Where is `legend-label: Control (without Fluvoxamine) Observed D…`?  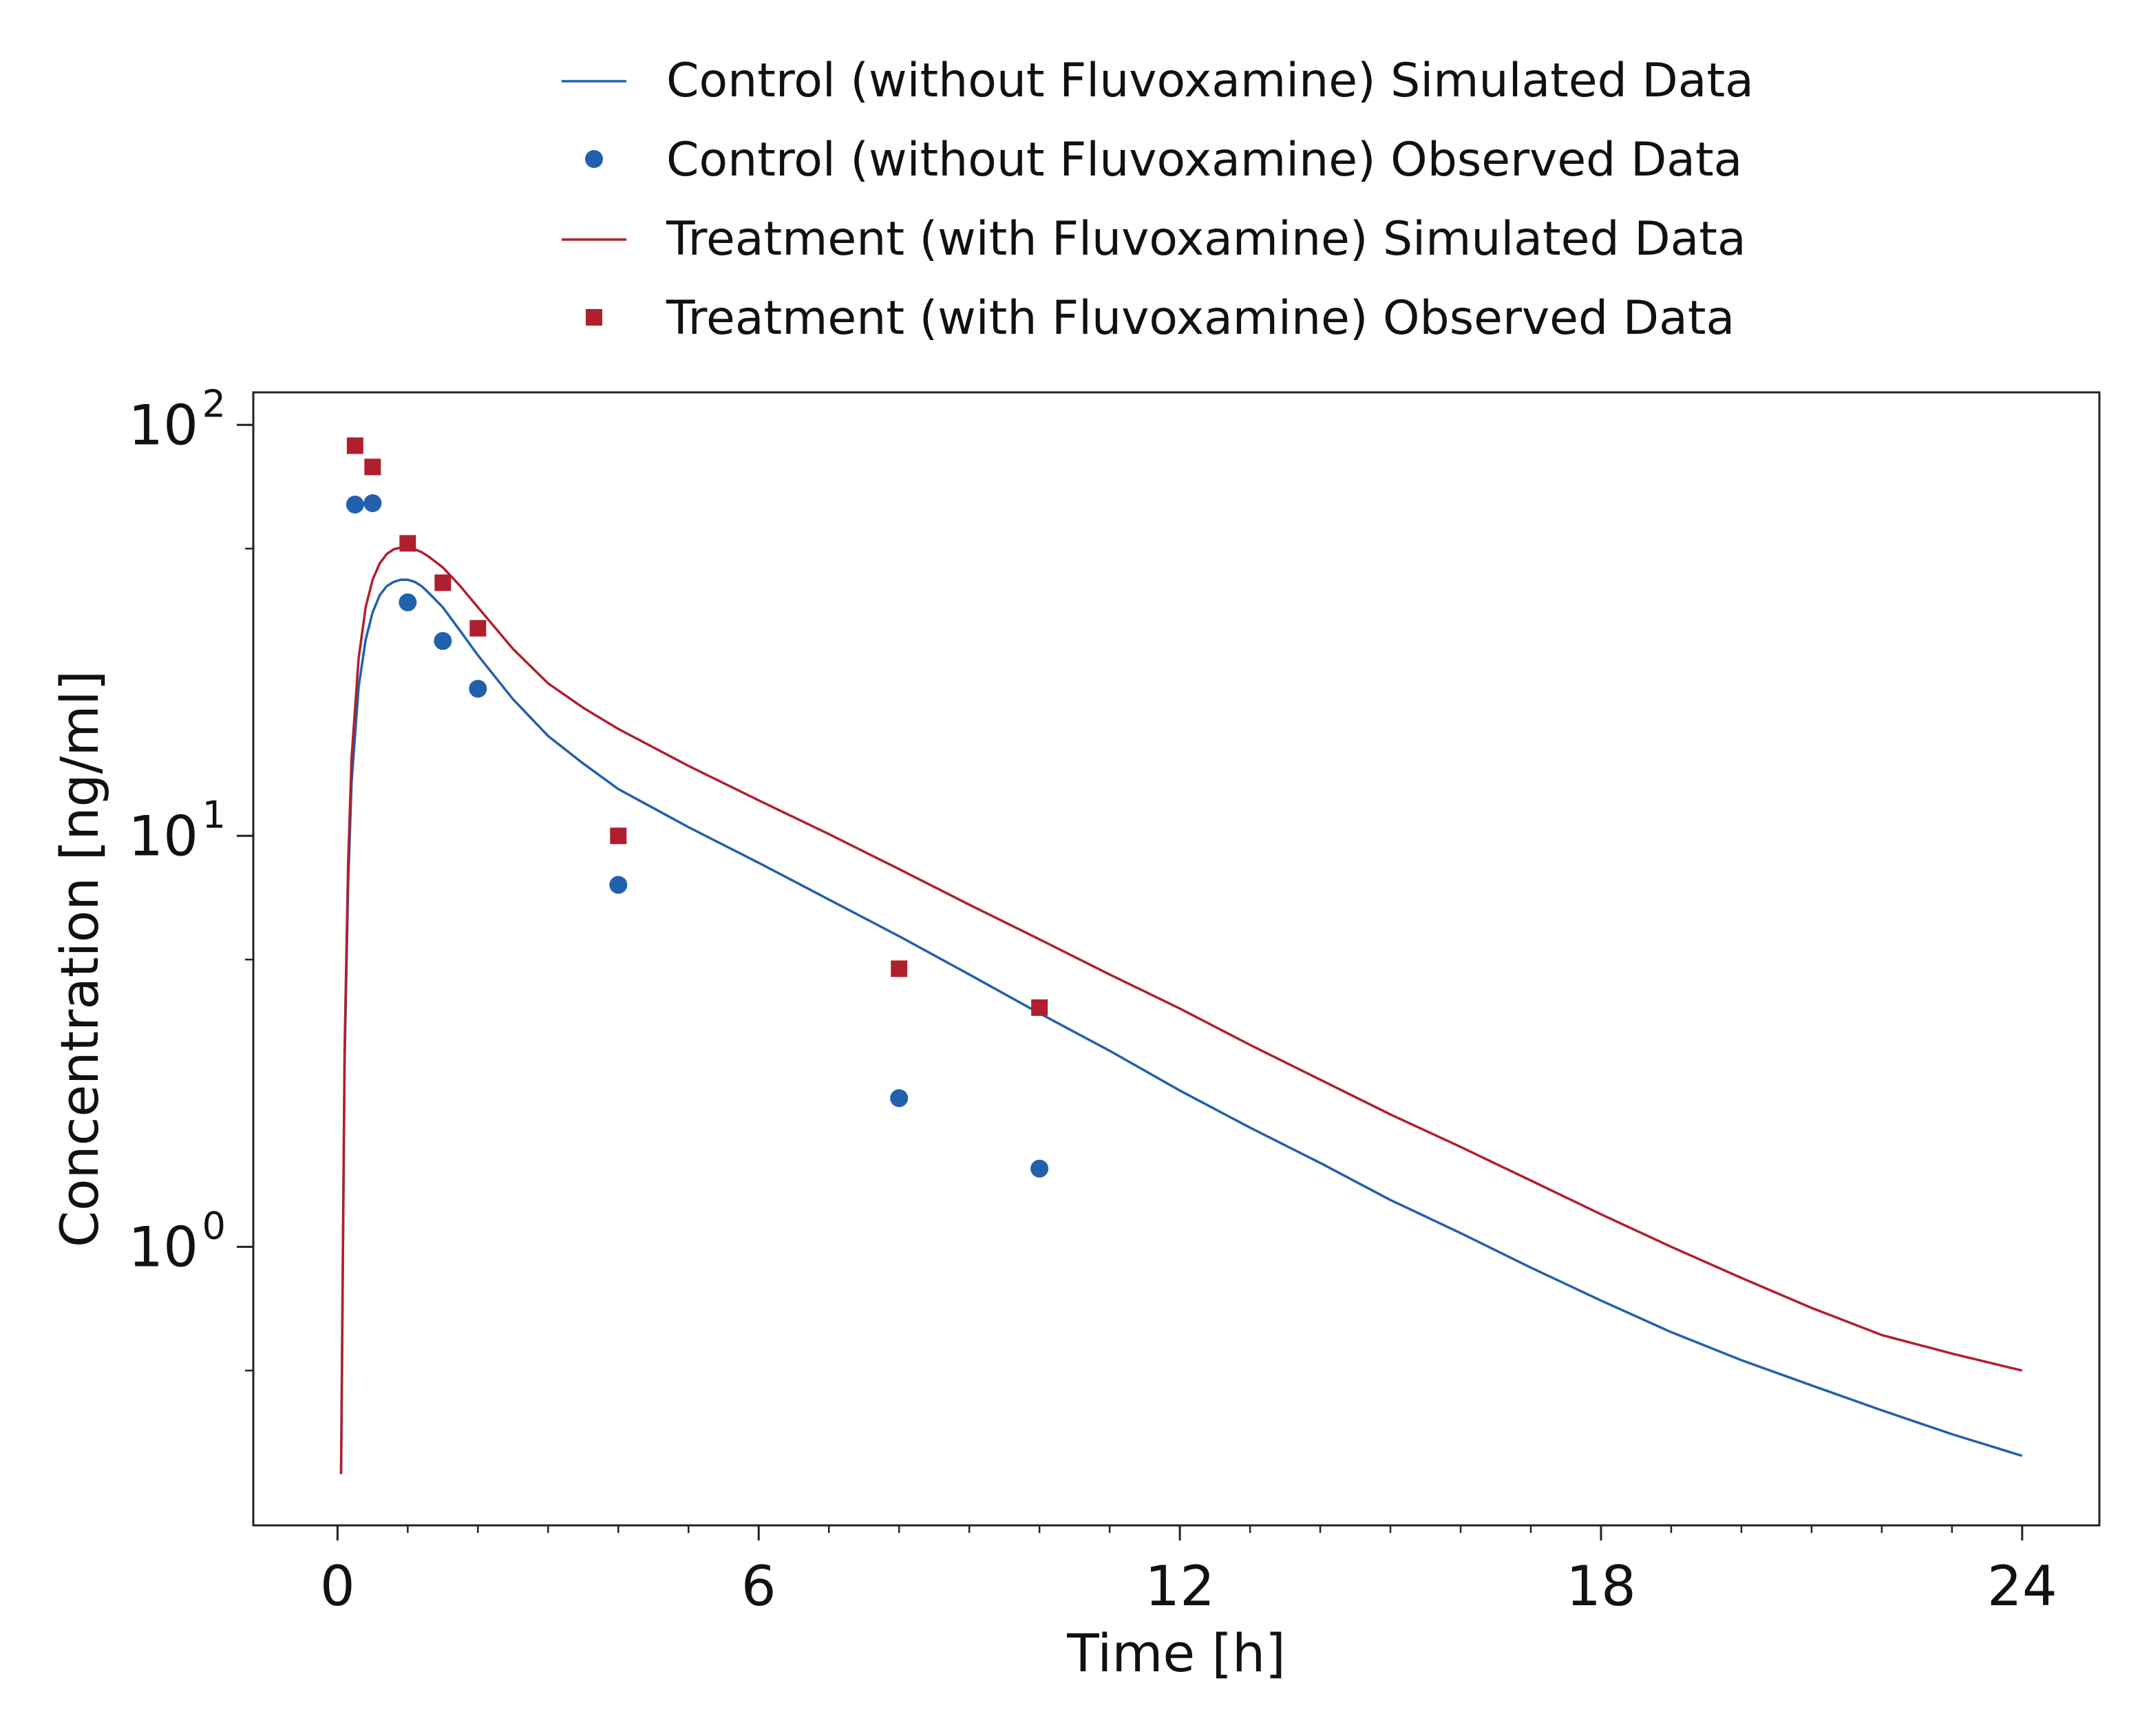
legend-label: Control (without Fluvoxamine) Observed D… is located at coordinates (1204, 160).